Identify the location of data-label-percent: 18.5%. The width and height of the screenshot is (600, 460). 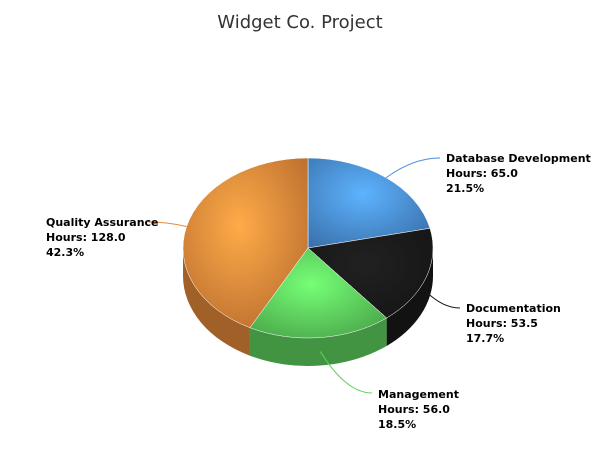
(397, 424).